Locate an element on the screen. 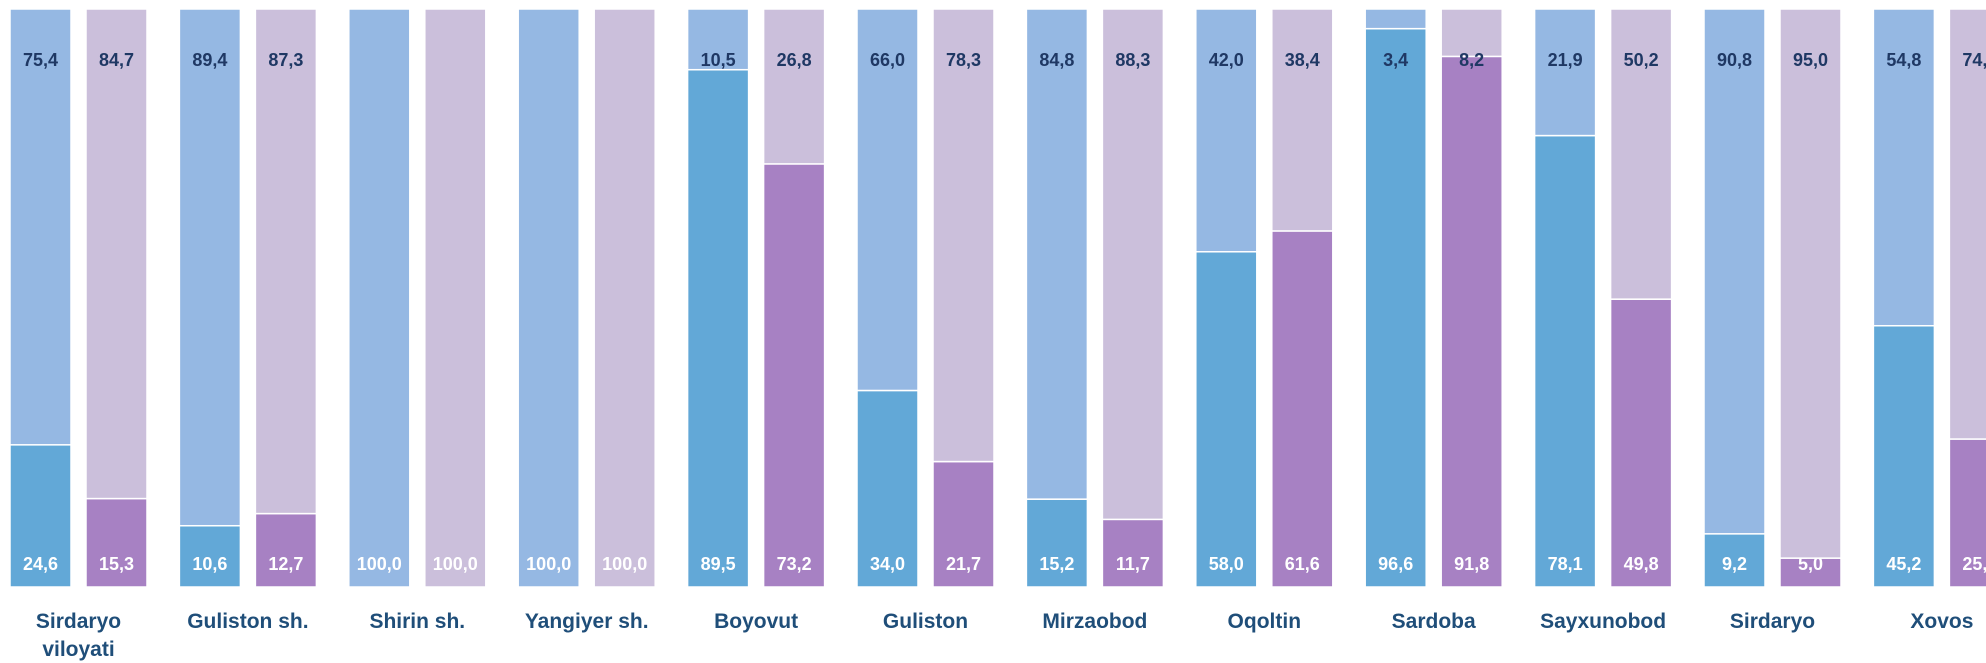 Image resolution: width=1986 pixels, height=663 pixels. value-label: 26,8 is located at coordinates (794, 60).